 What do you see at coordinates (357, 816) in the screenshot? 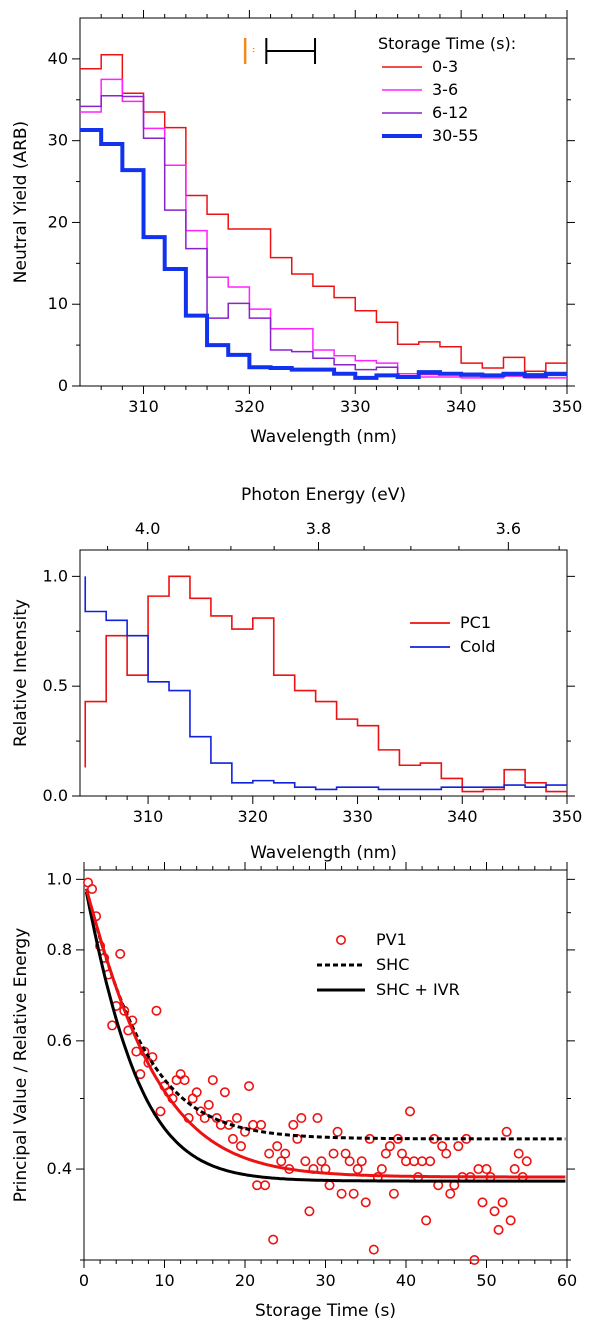
I see `x-tick-label: 330` at bounding box center [357, 816].